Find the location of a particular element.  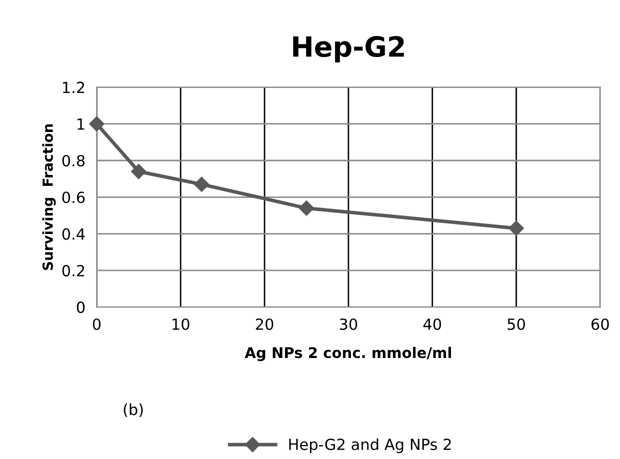

x-tick-label: 20 is located at coordinates (265, 324).